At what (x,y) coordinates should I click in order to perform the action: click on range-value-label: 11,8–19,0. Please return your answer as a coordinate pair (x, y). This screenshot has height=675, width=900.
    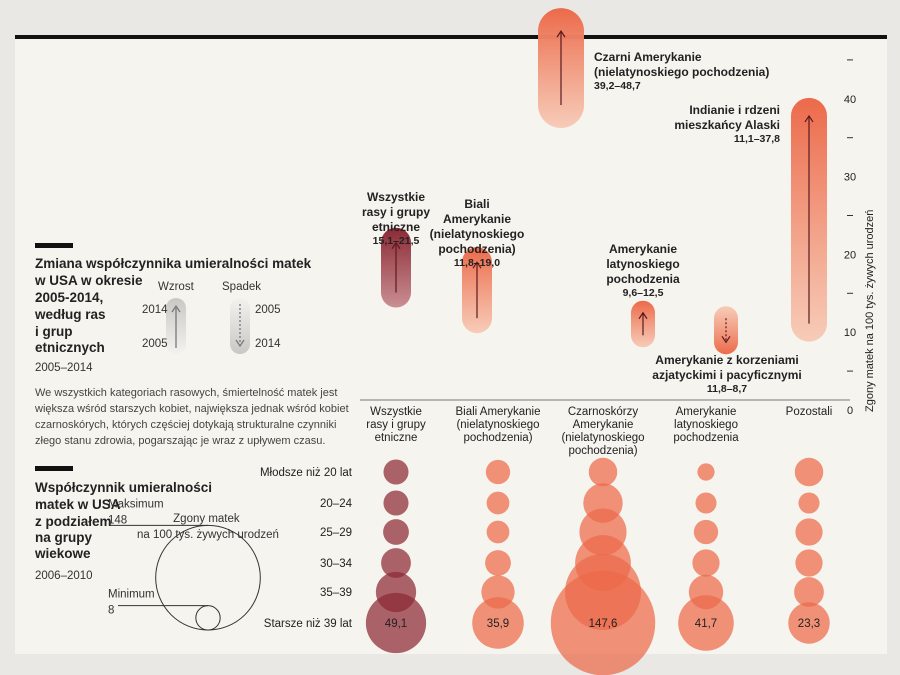
    Looking at the image, I should click on (477, 263).